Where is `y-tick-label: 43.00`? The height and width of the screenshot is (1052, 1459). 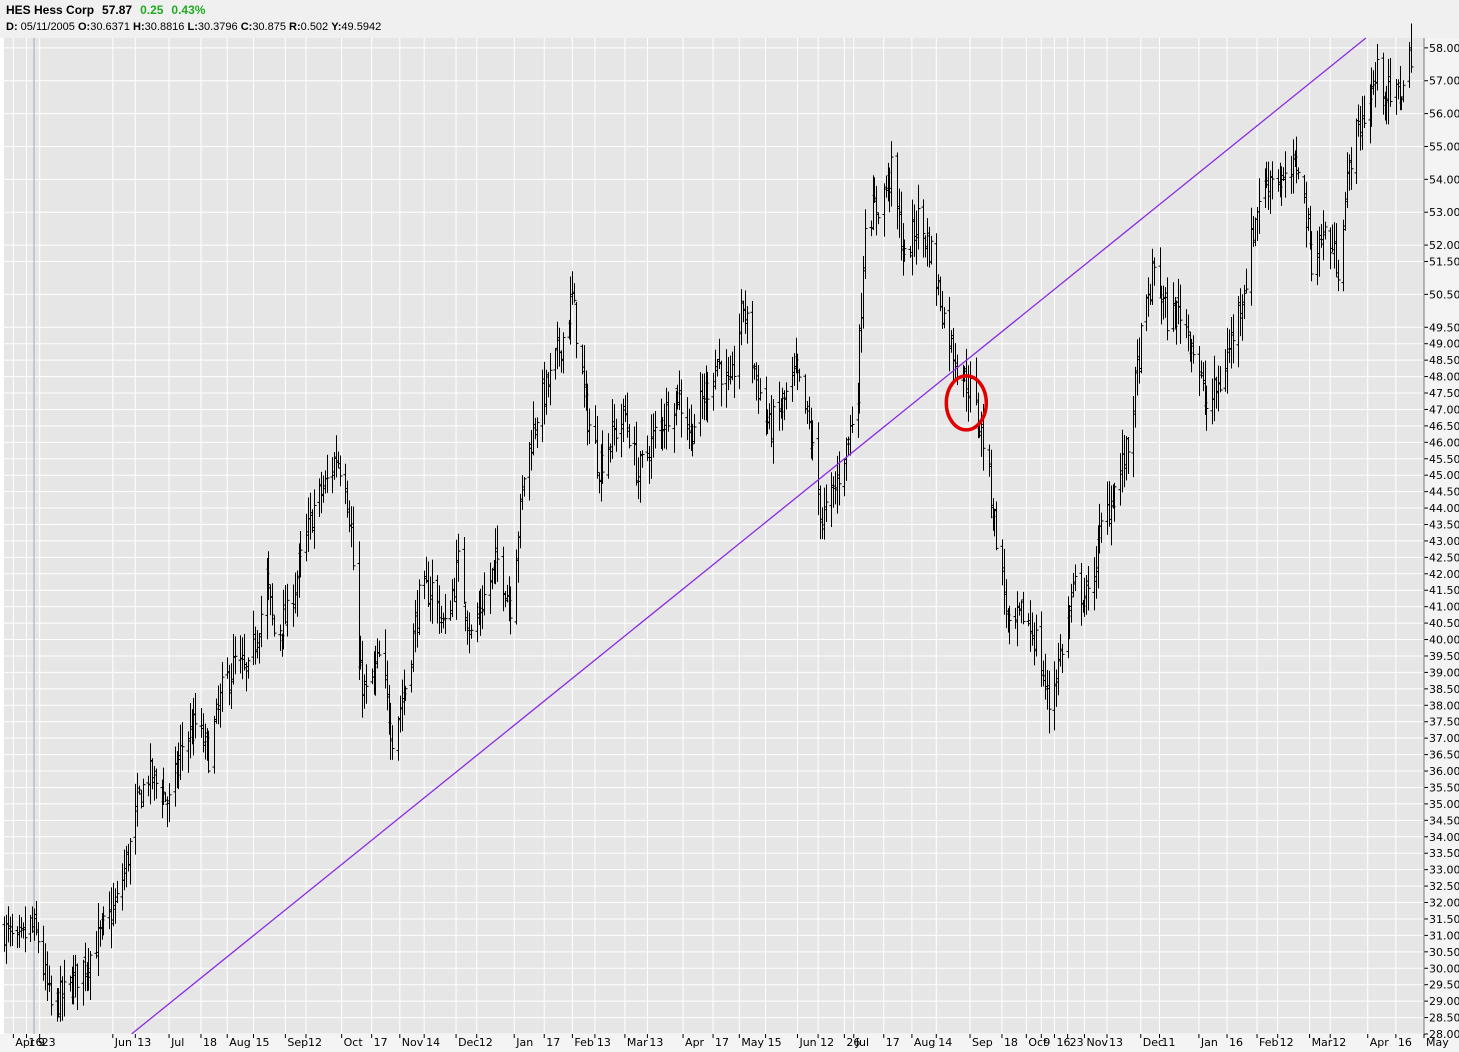
y-tick-label: 43.00 is located at coordinates (1444, 541).